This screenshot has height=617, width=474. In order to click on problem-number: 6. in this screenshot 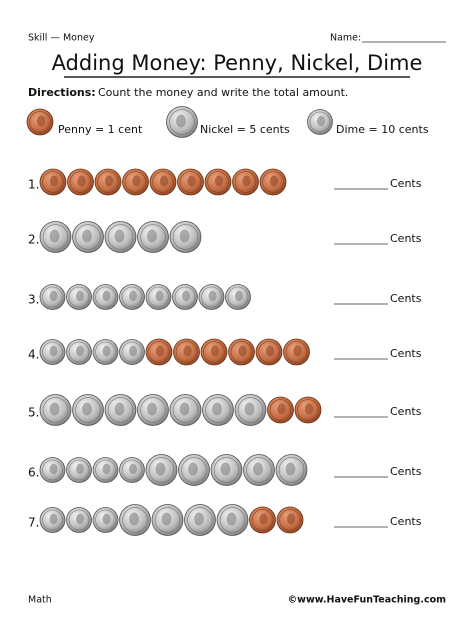, I will do `click(33, 473)`.